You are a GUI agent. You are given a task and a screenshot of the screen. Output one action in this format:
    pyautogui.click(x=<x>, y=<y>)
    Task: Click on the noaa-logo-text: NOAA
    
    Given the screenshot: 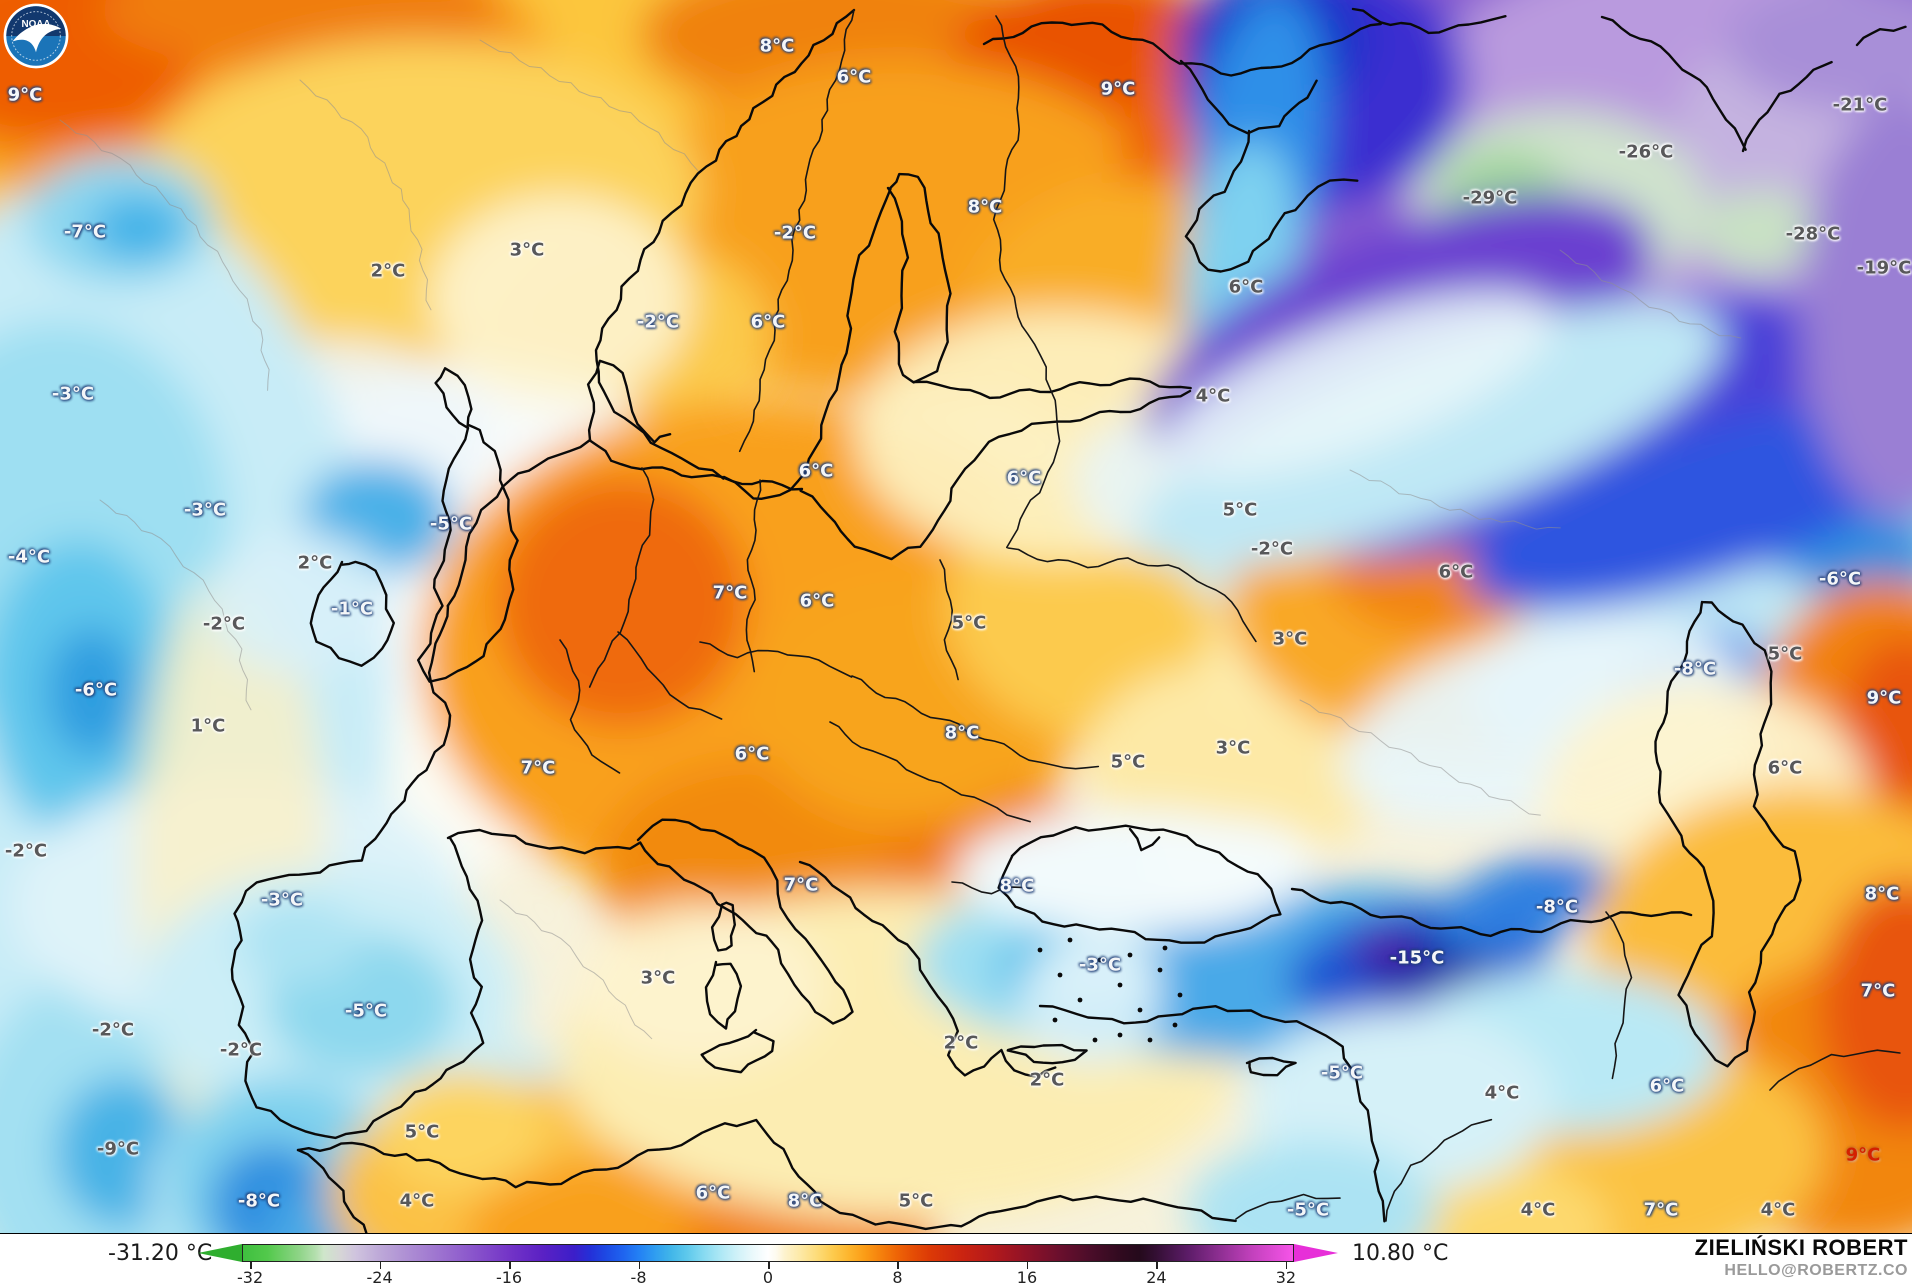 What is the action you would take?
    pyautogui.click(x=35, y=24)
    